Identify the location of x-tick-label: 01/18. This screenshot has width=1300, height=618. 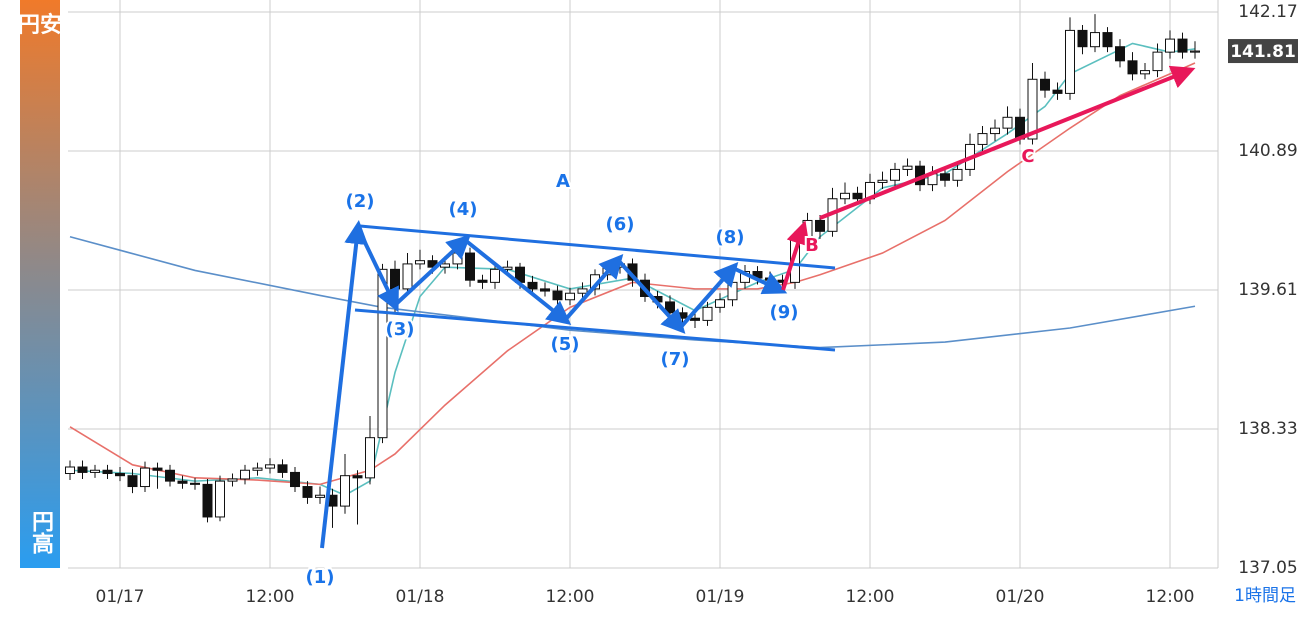
(420, 597).